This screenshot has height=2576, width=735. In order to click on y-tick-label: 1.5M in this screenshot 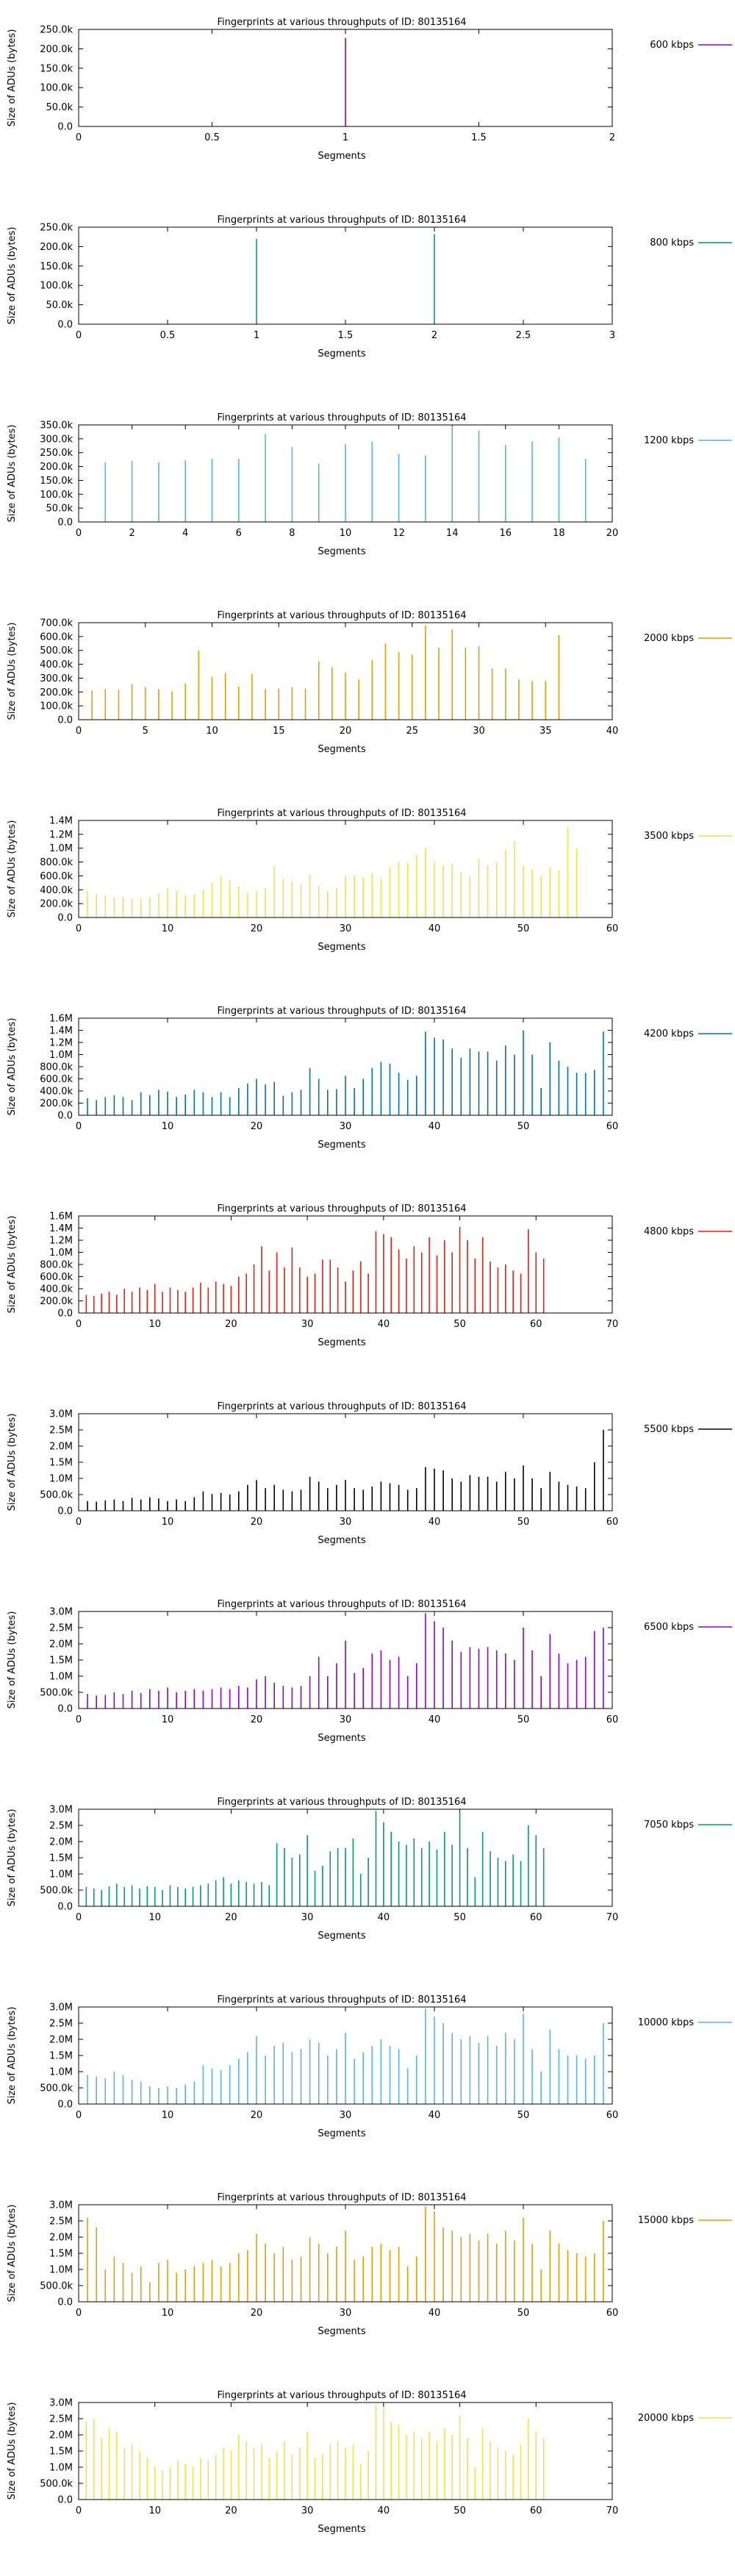, I will do `click(61, 1859)`.